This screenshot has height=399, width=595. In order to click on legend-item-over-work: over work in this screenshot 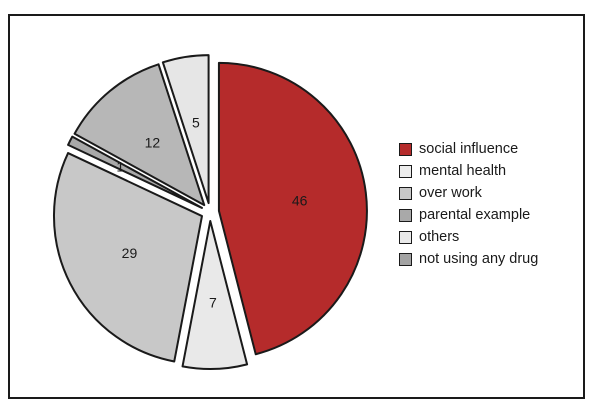, I will do `click(468, 193)`.